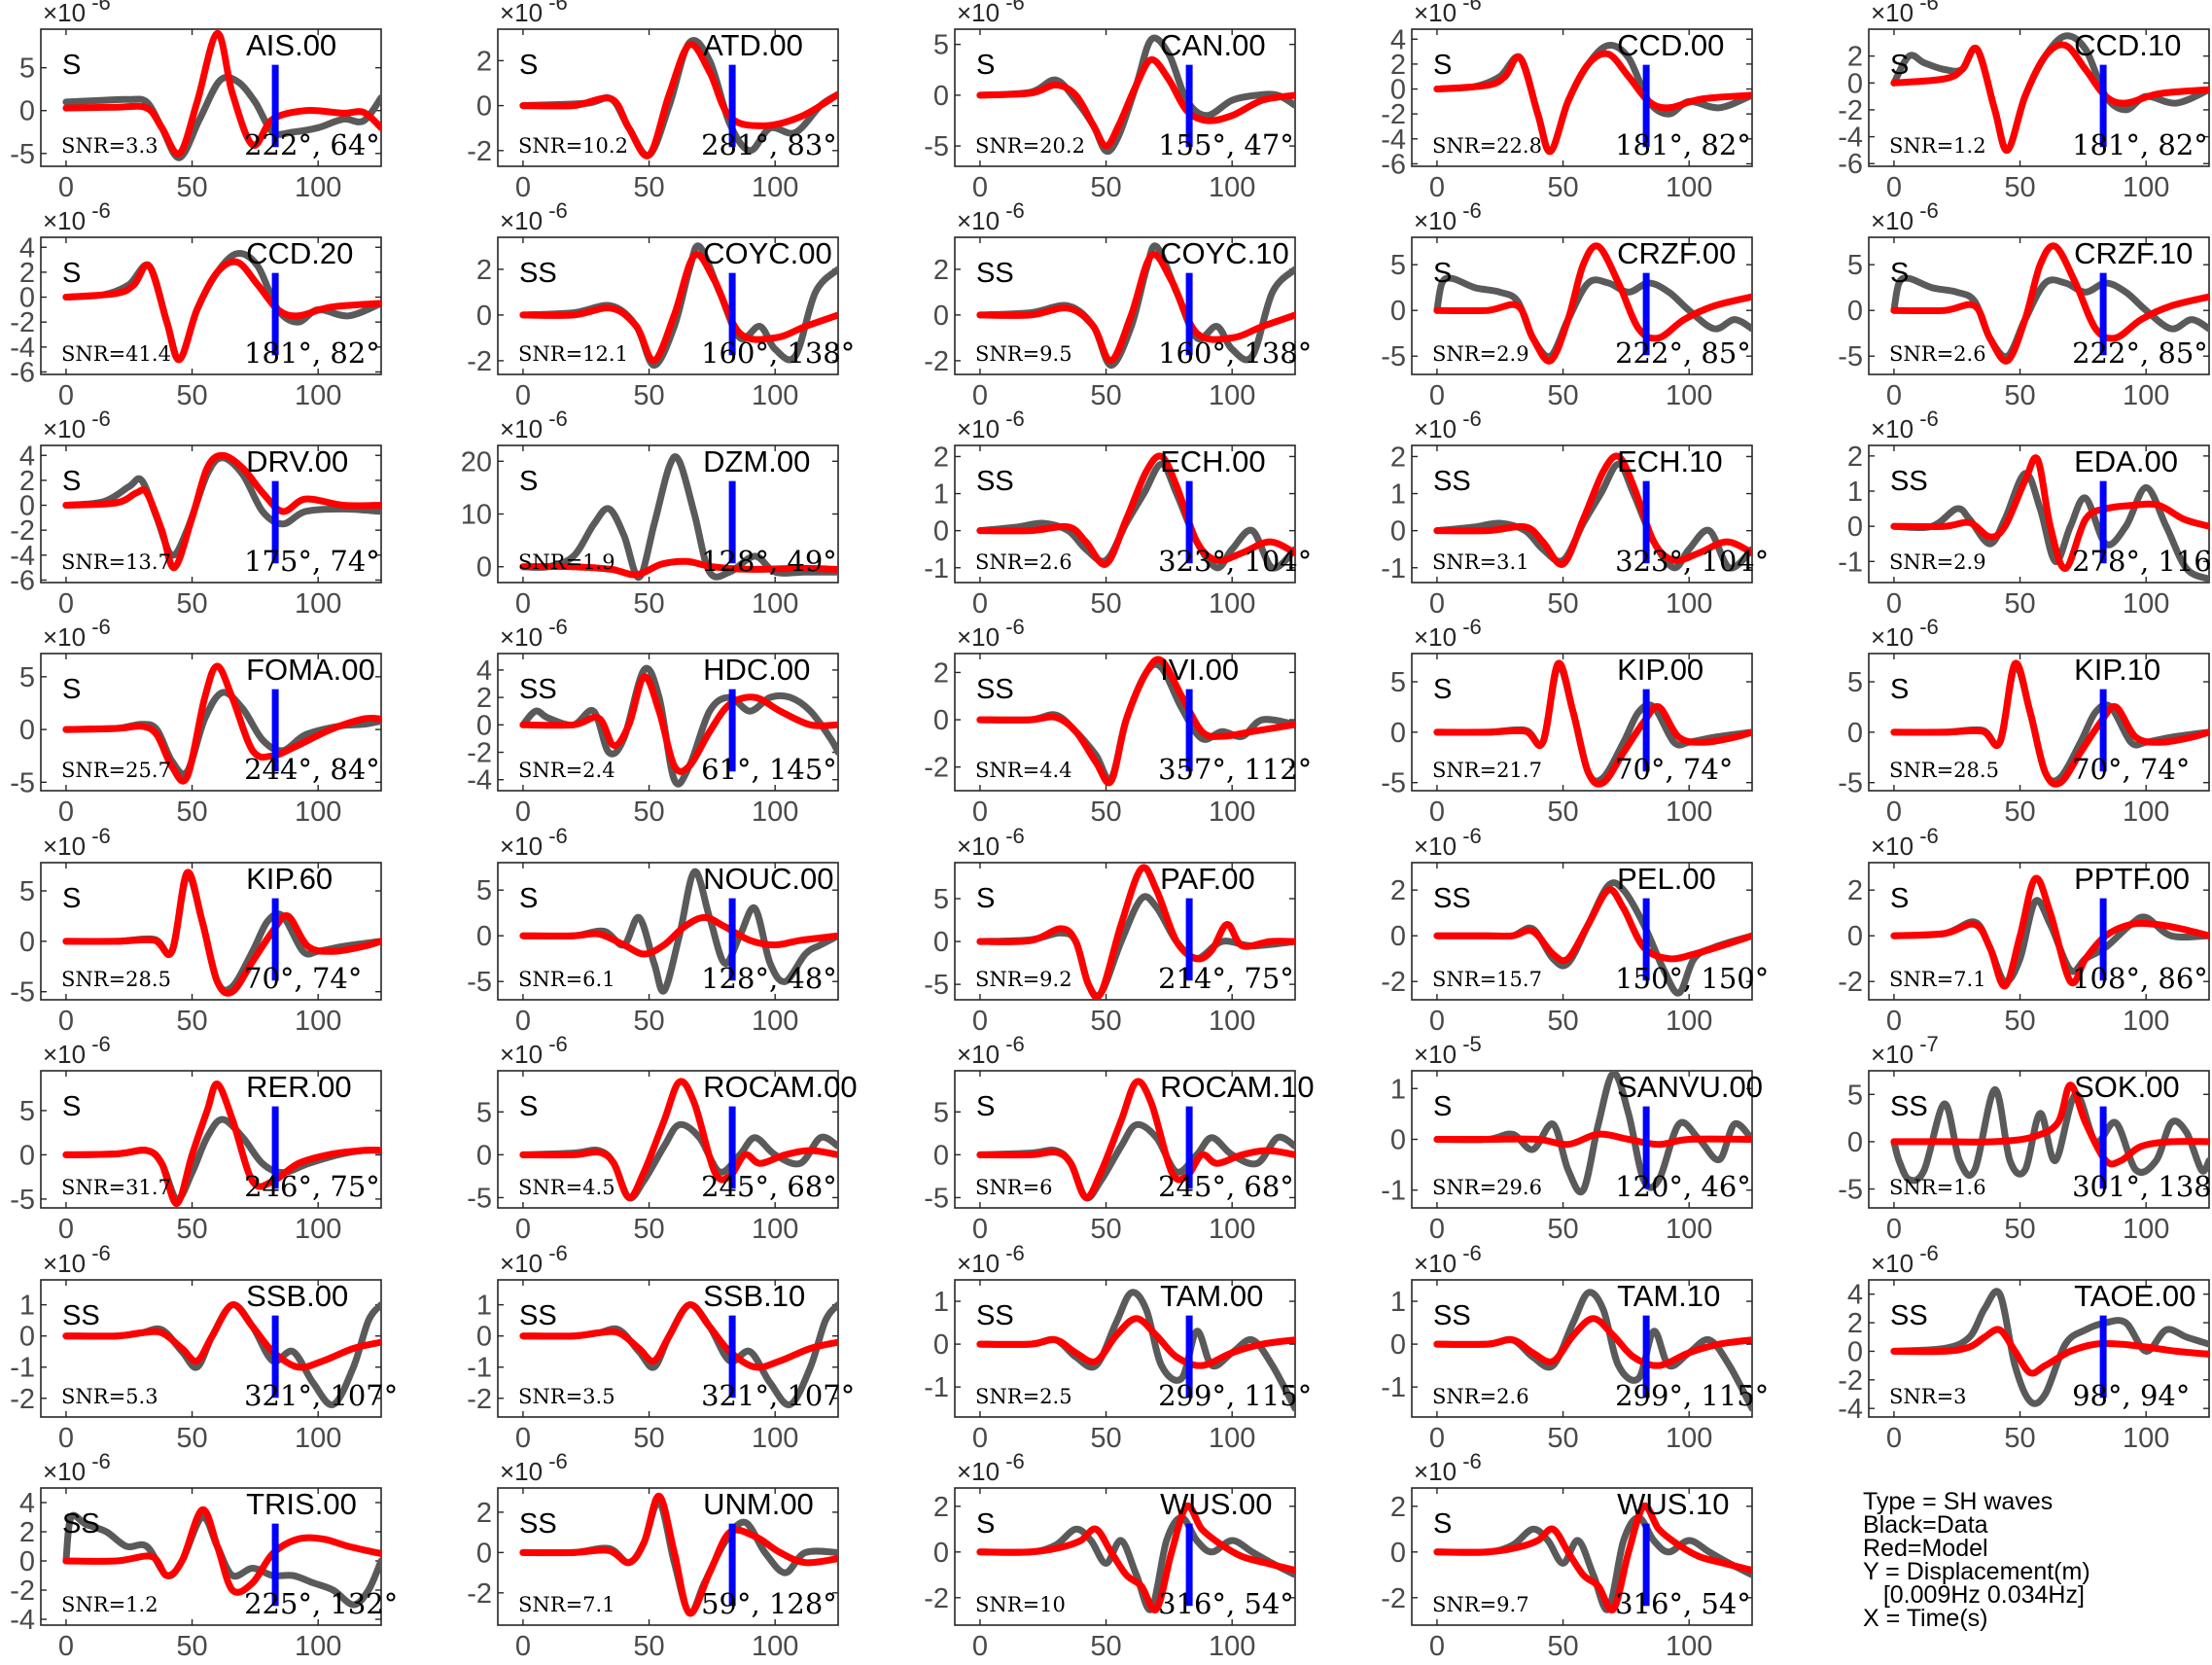 This screenshot has width=2212, height=1665. I want to click on snr-label: SNR=29.6, so click(1487, 1187).